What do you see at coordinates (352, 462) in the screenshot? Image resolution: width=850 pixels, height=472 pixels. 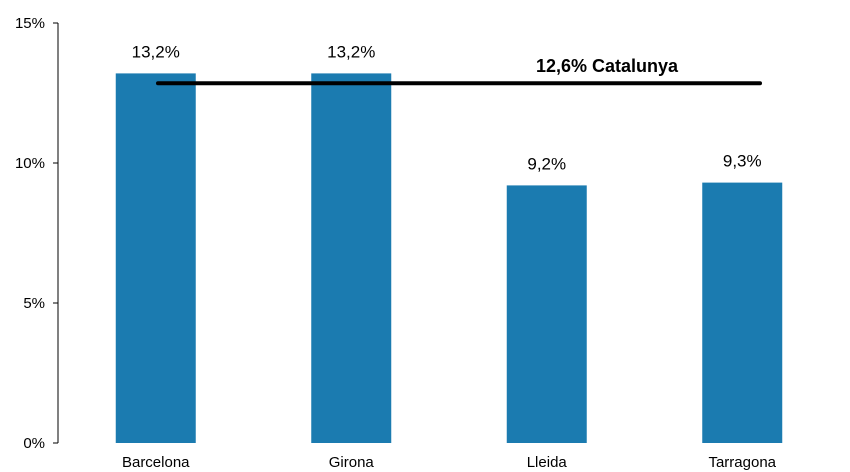 I see `x-category-label: Girona` at bounding box center [352, 462].